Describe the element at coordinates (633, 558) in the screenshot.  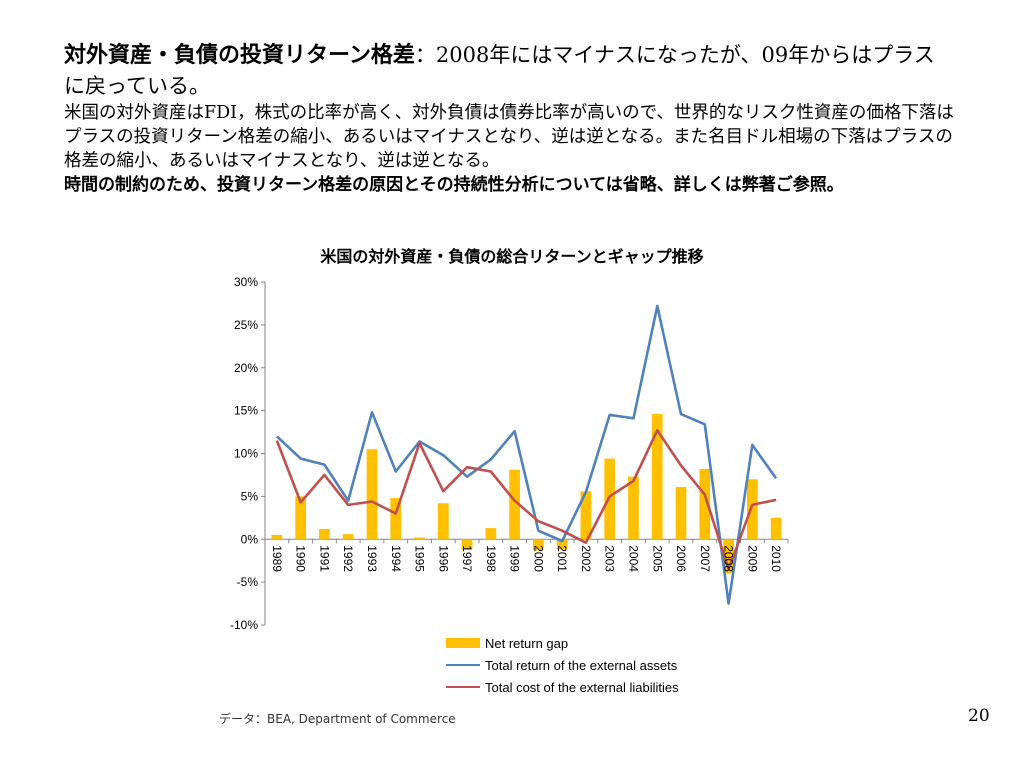
I see `x-tick-label: 2004` at that location.